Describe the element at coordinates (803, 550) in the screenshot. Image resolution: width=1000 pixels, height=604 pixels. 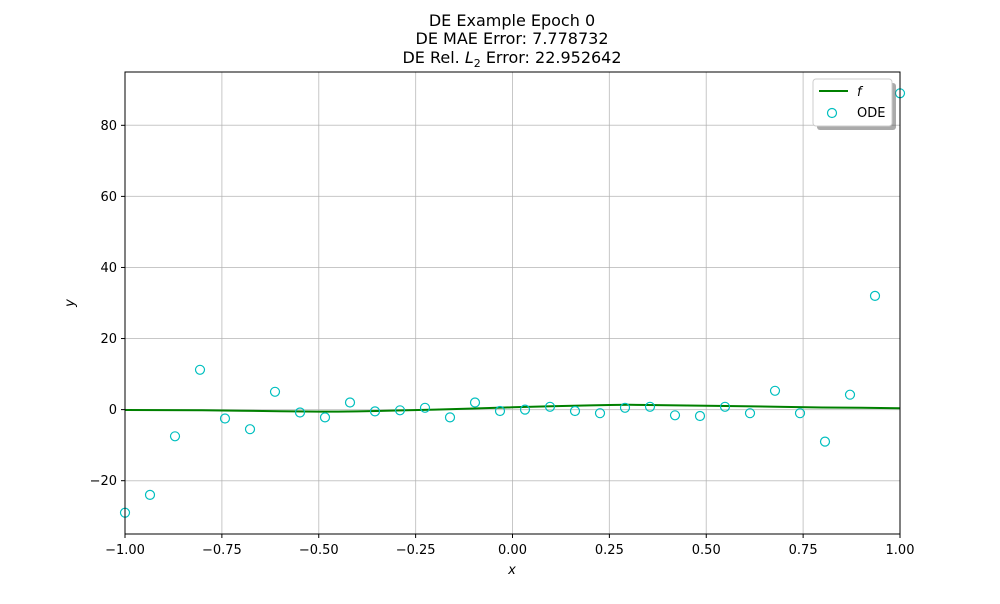
I see `x-tick-label: 0.75` at that location.